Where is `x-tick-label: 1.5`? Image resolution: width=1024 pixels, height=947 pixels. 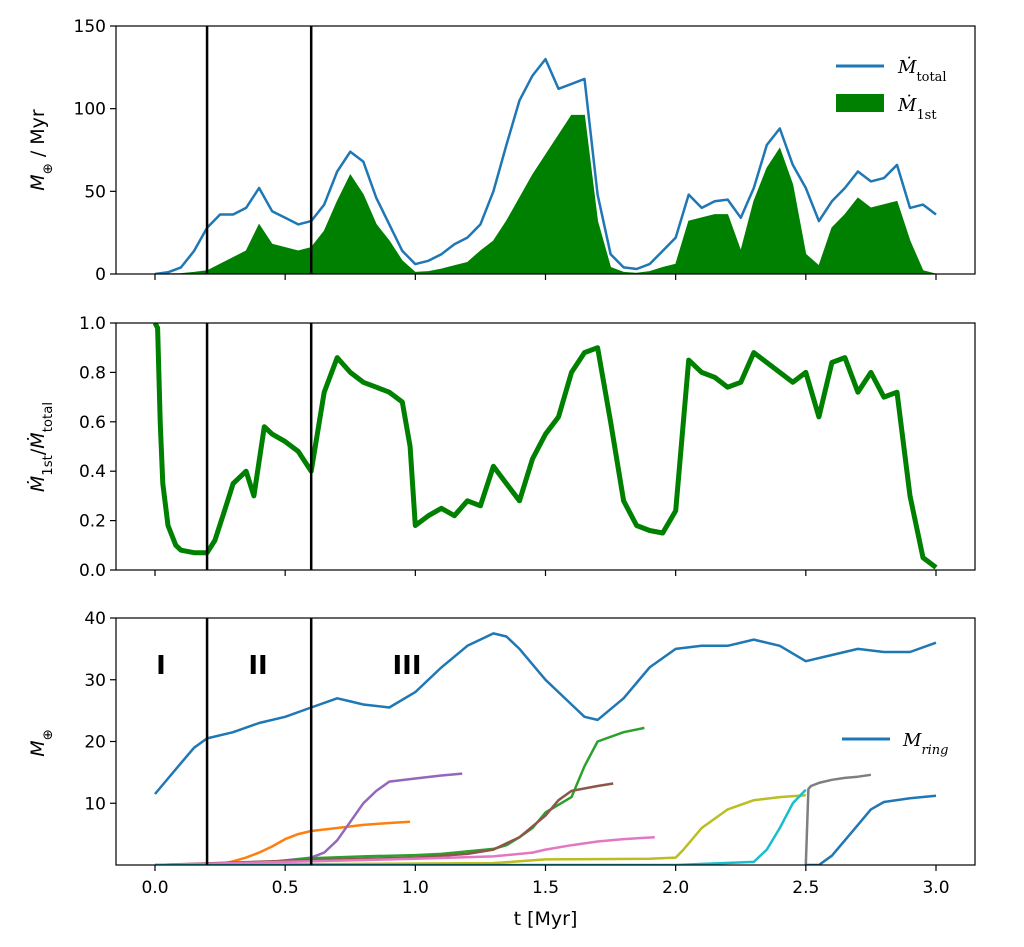
x-tick-label: 1.5 is located at coordinates (545, 888).